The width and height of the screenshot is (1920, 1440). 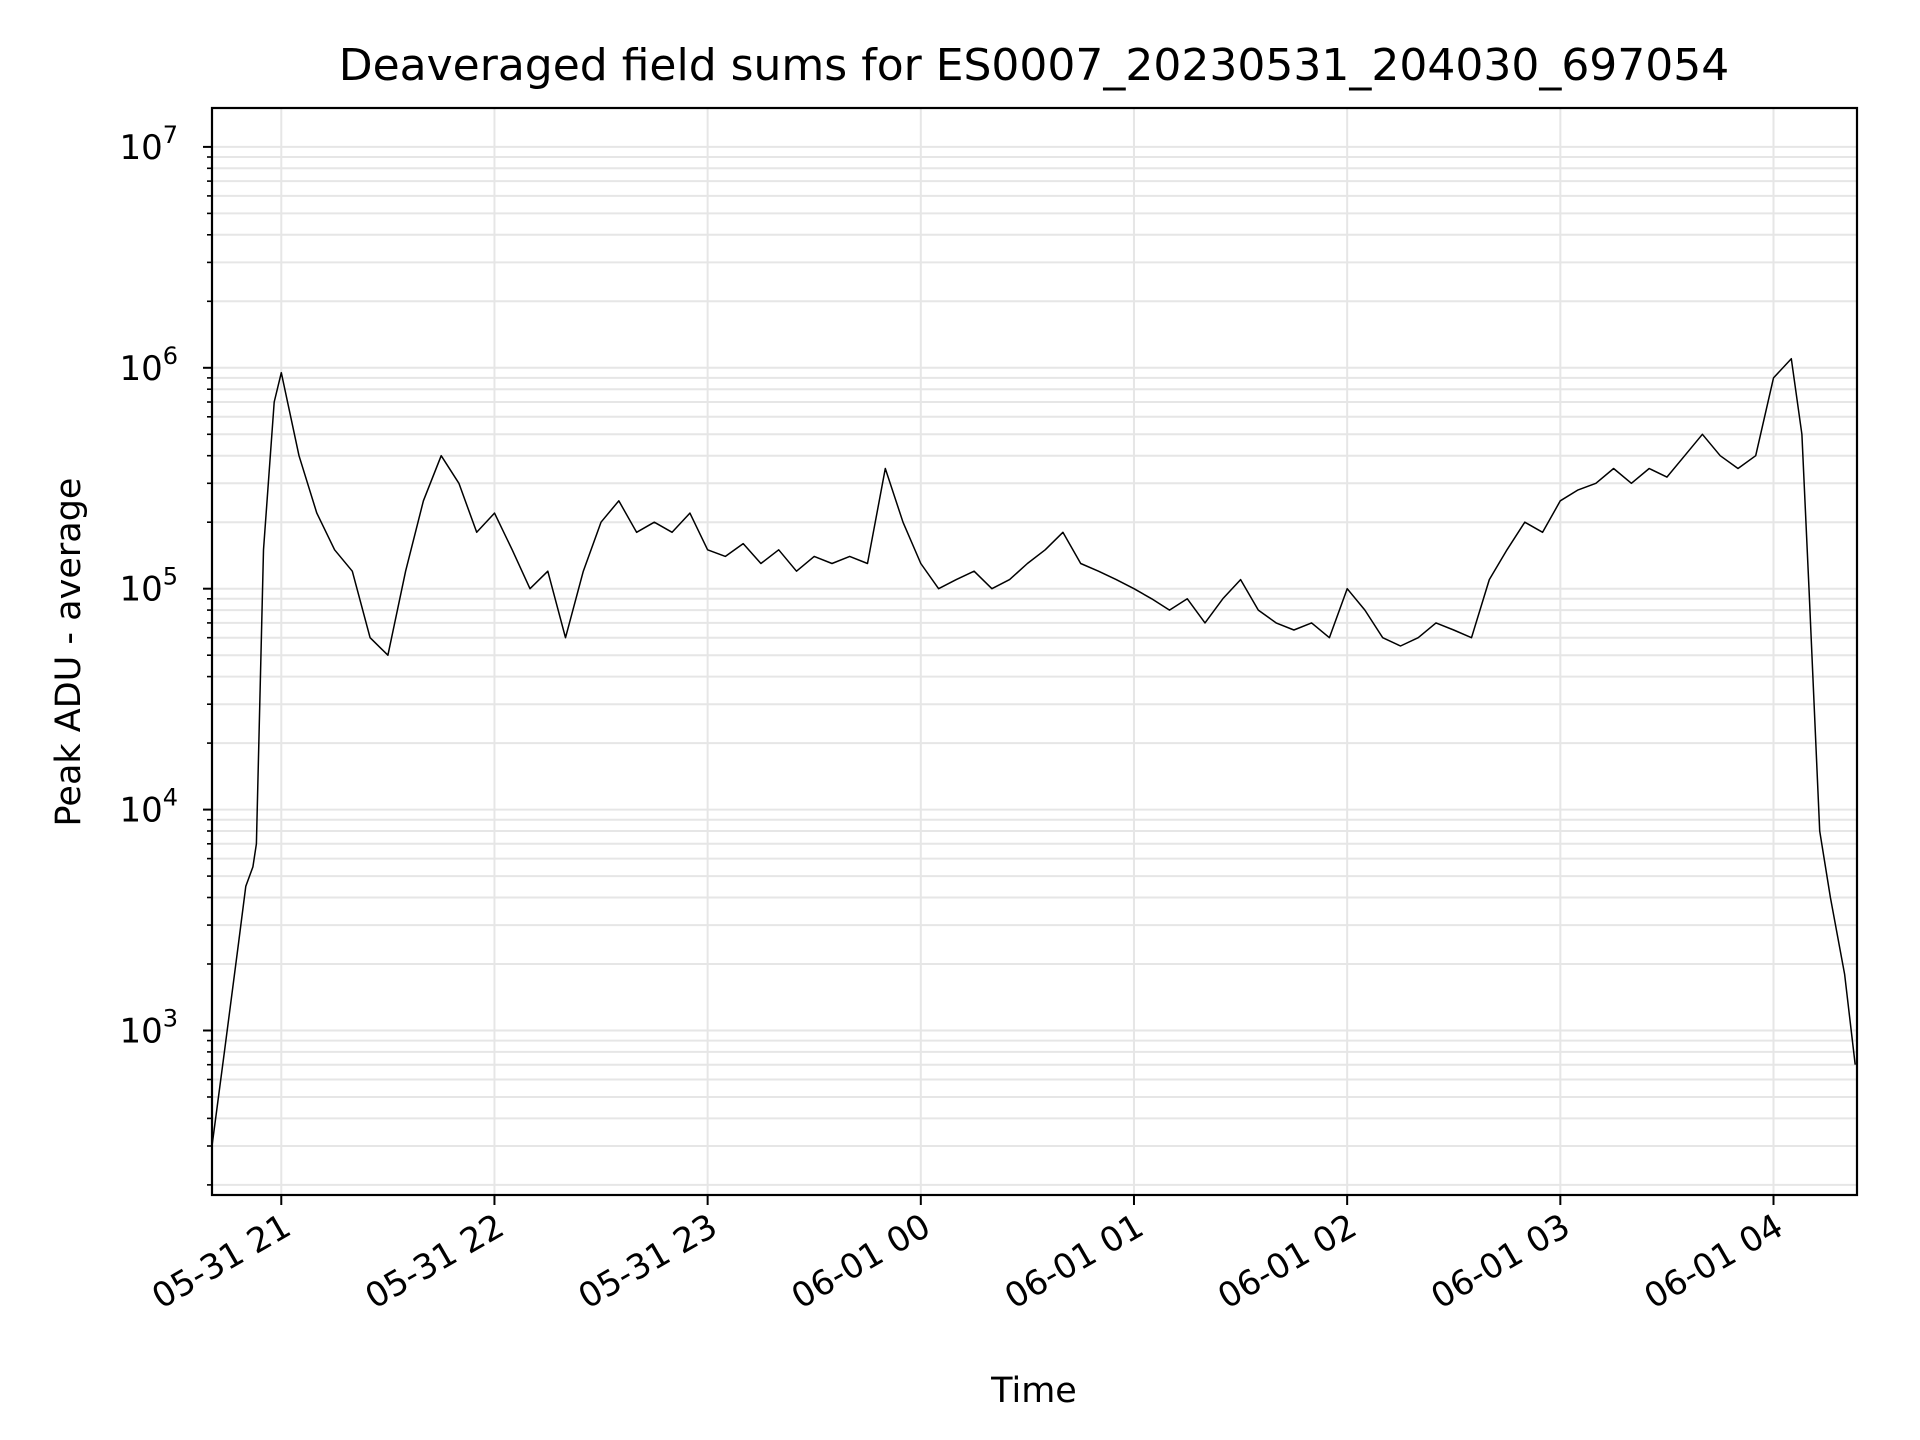 I want to click on y-tick-label: 10⁵, so click(x=148, y=586).